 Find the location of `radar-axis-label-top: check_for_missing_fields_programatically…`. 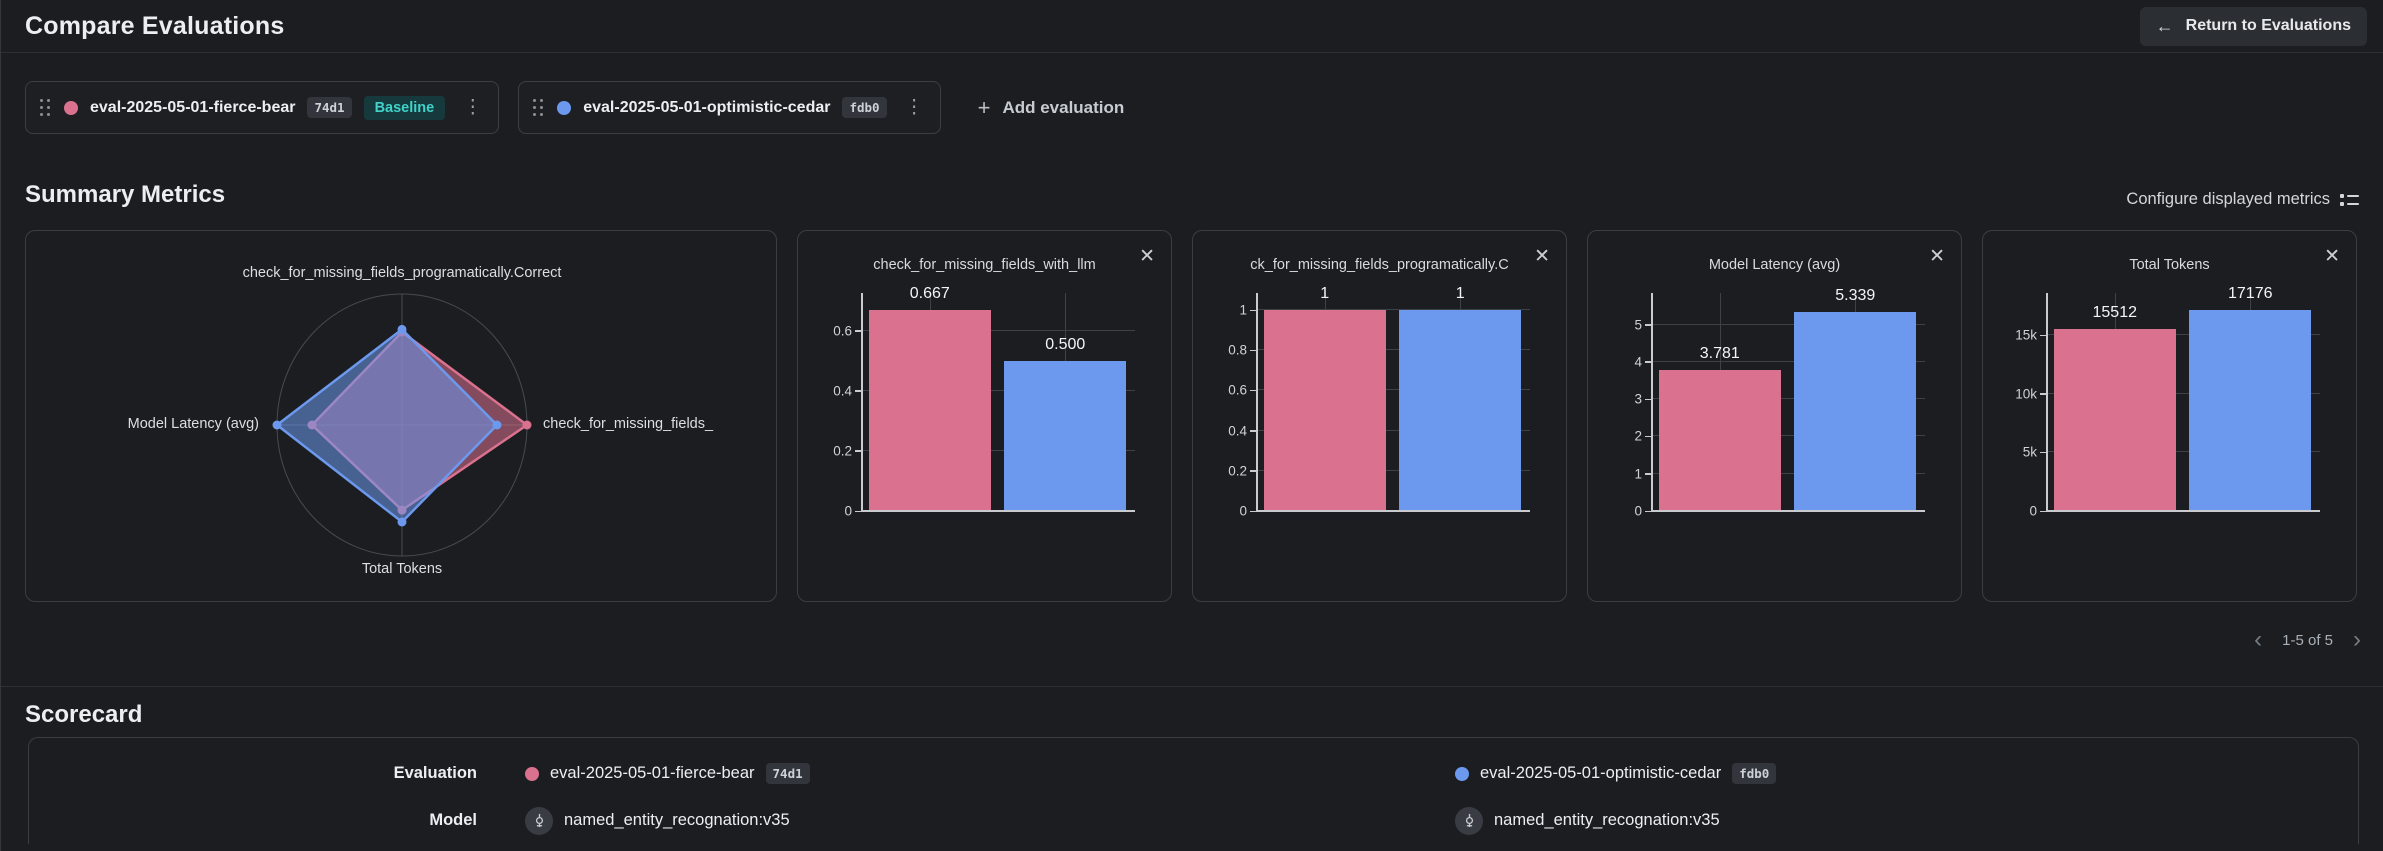

radar-axis-label-top: check_for_missing_fields_programatically… is located at coordinates (402, 273).